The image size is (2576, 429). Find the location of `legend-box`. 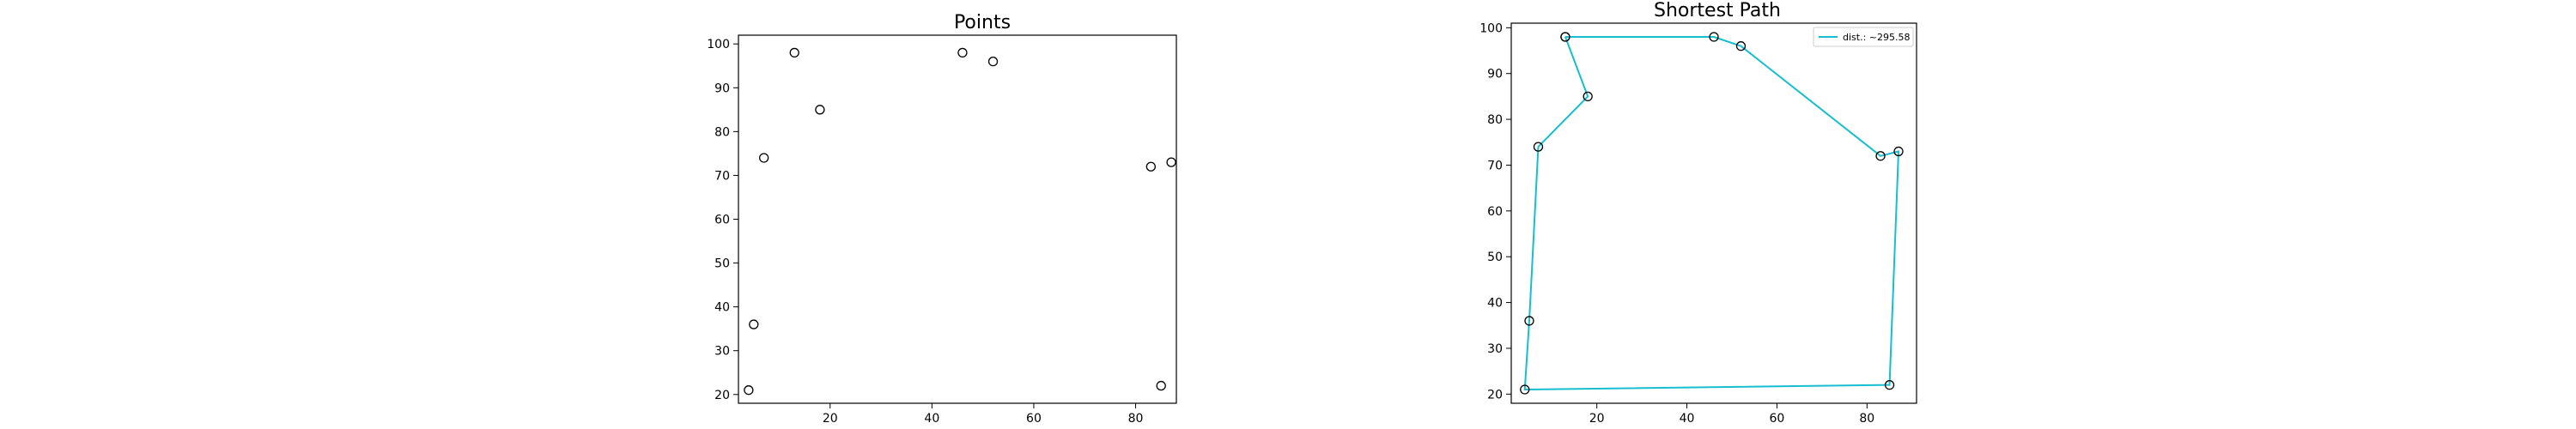

legend-box is located at coordinates (1864, 37).